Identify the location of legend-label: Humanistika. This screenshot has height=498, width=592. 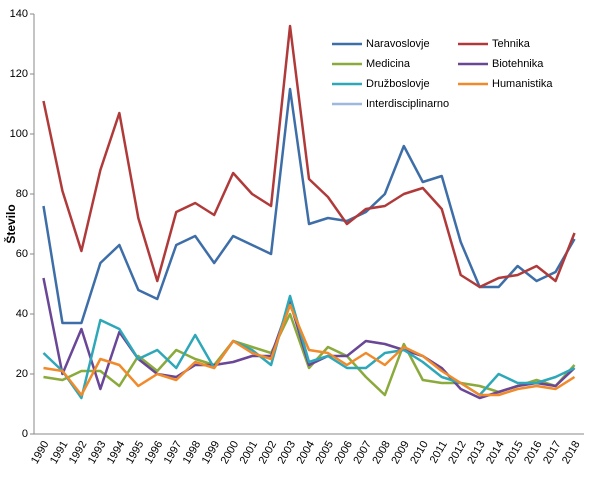
(522, 84).